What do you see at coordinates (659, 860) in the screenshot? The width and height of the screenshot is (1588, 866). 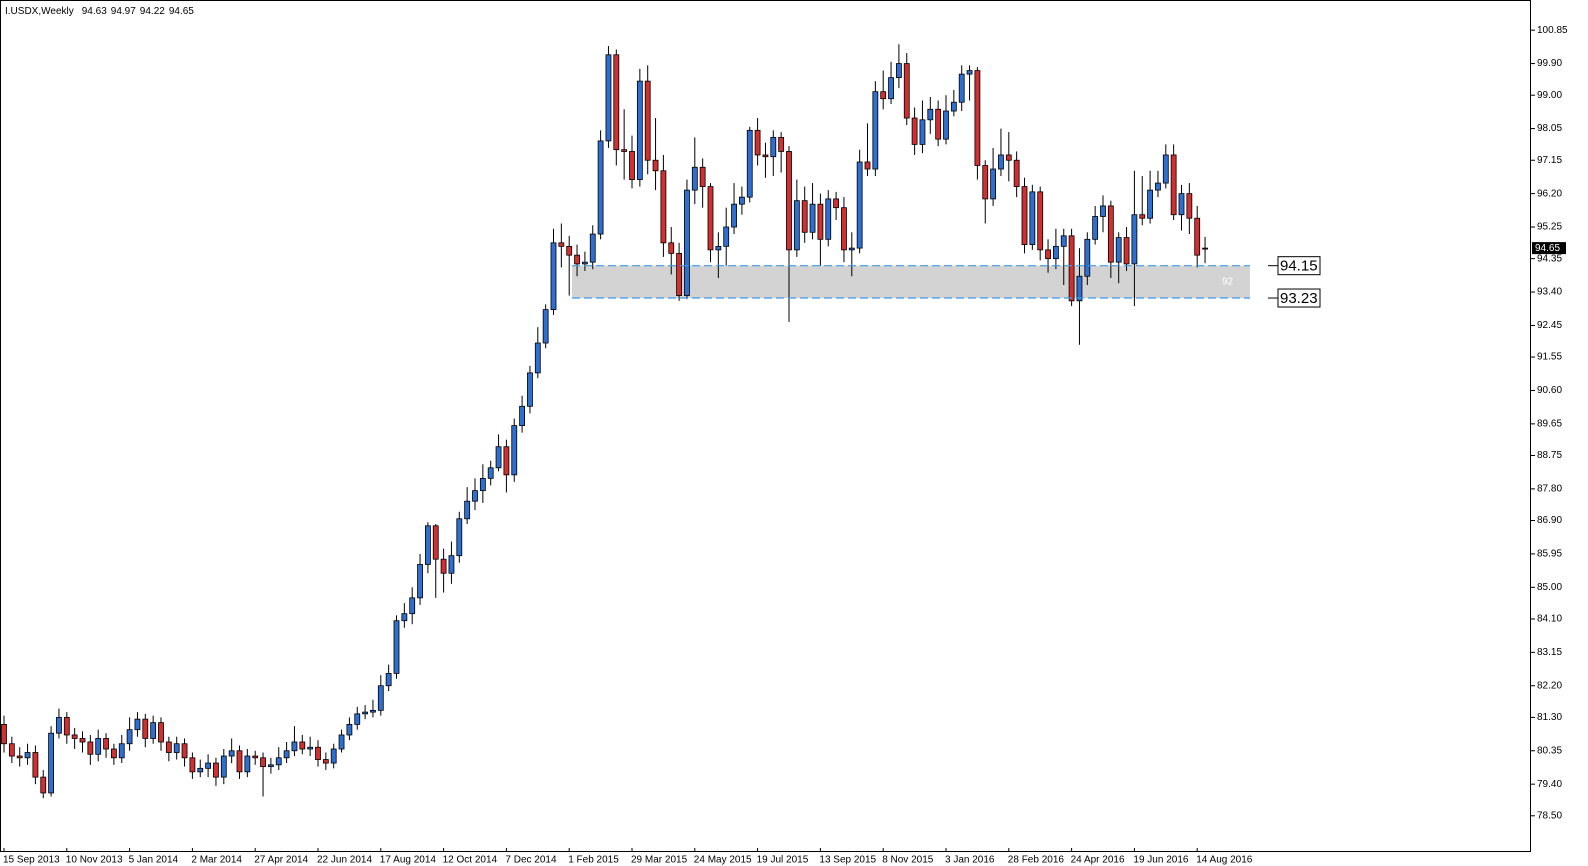 I see `x-tick-label: 29 Mar 2015` at bounding box center [659, 860].